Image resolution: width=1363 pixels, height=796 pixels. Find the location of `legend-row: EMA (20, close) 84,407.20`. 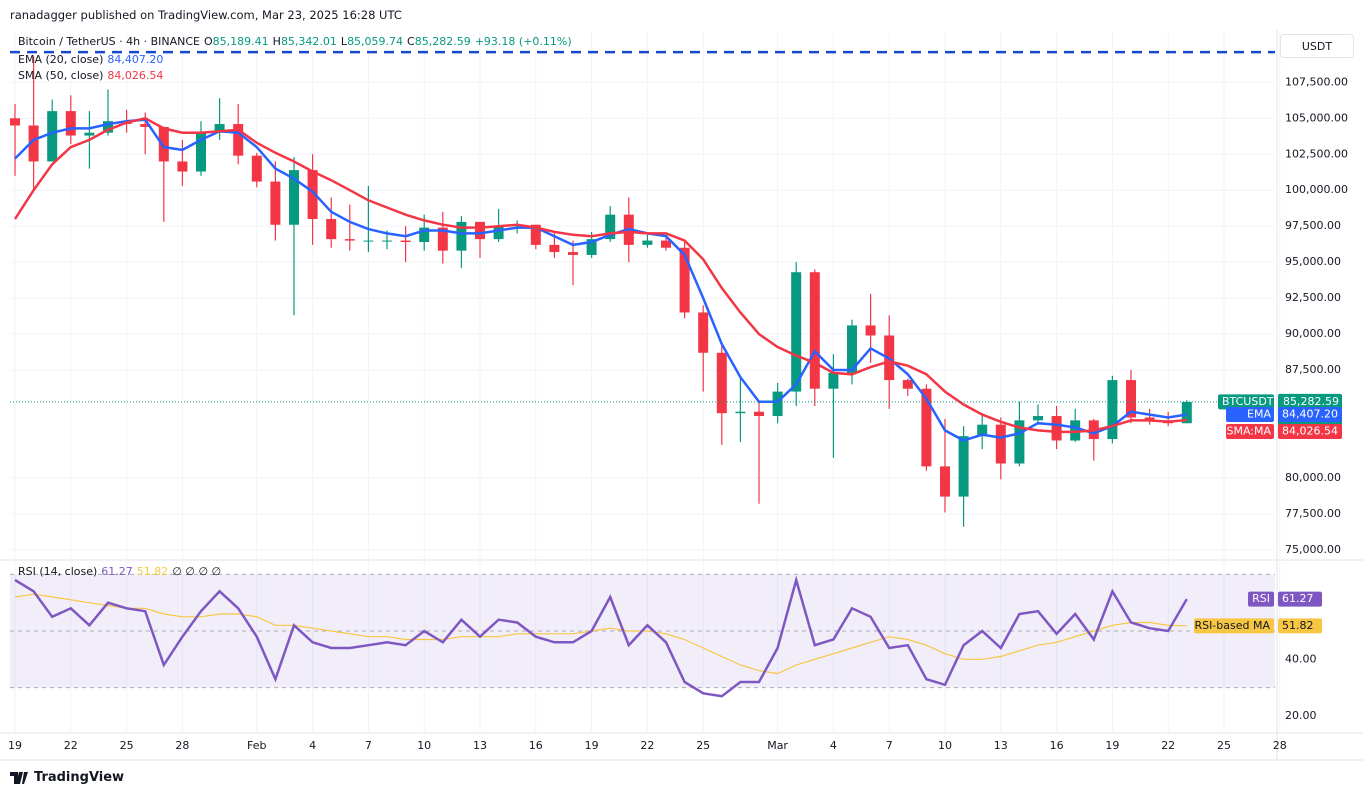

legend-row: EMA (20, close) 84,407.20 is located at coordinates (90, 59).